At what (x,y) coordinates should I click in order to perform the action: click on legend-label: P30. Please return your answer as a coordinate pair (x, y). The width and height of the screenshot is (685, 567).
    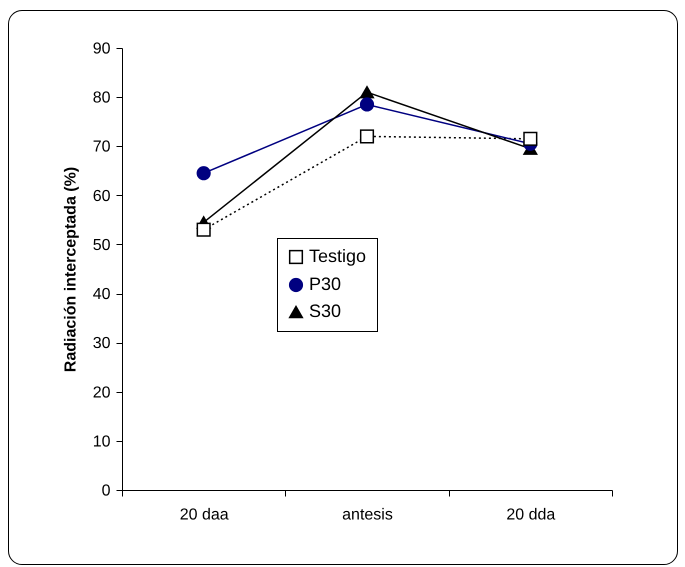
    Looking at the image, I should click on (325, 284).